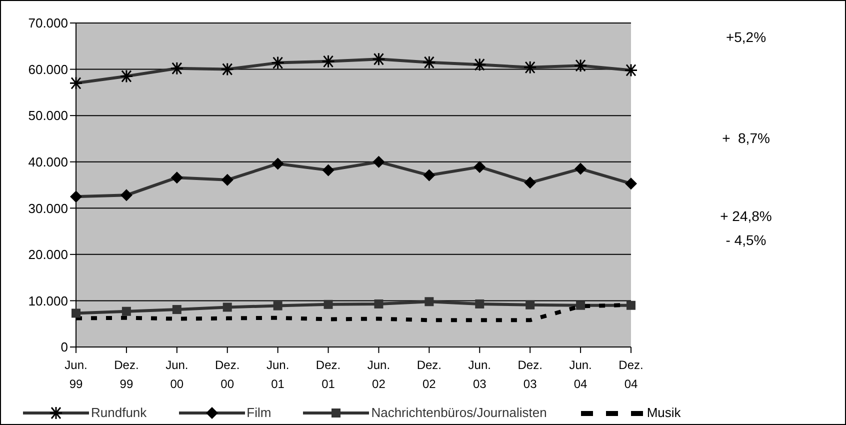  Describe the element at coordinates (746, 240) in the screenshot. I see `text: - 4,5%` at that location.